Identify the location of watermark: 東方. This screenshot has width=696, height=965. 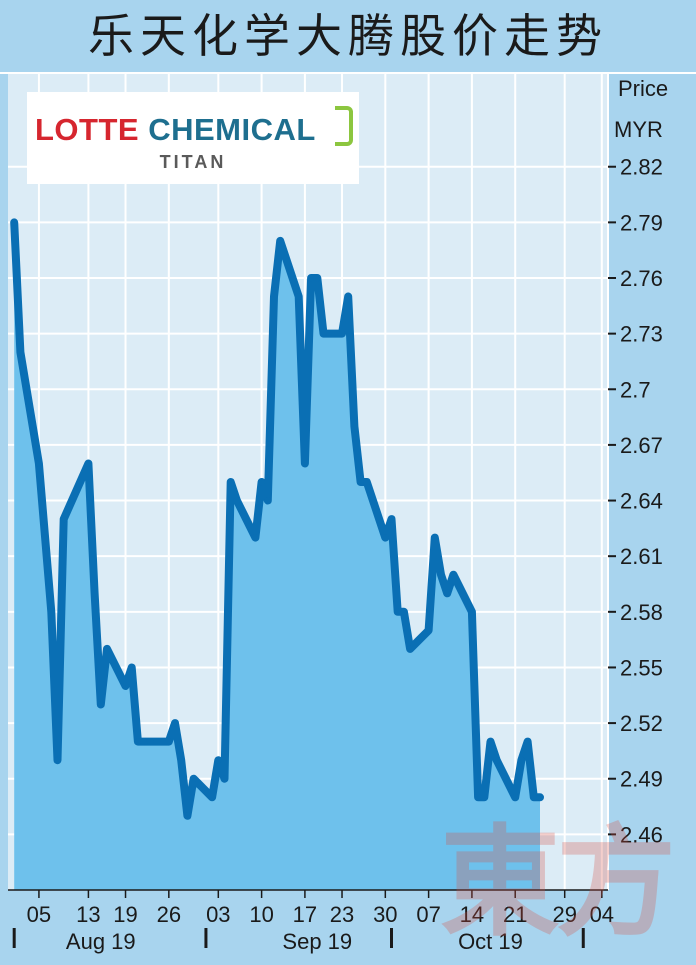
(558, 883).